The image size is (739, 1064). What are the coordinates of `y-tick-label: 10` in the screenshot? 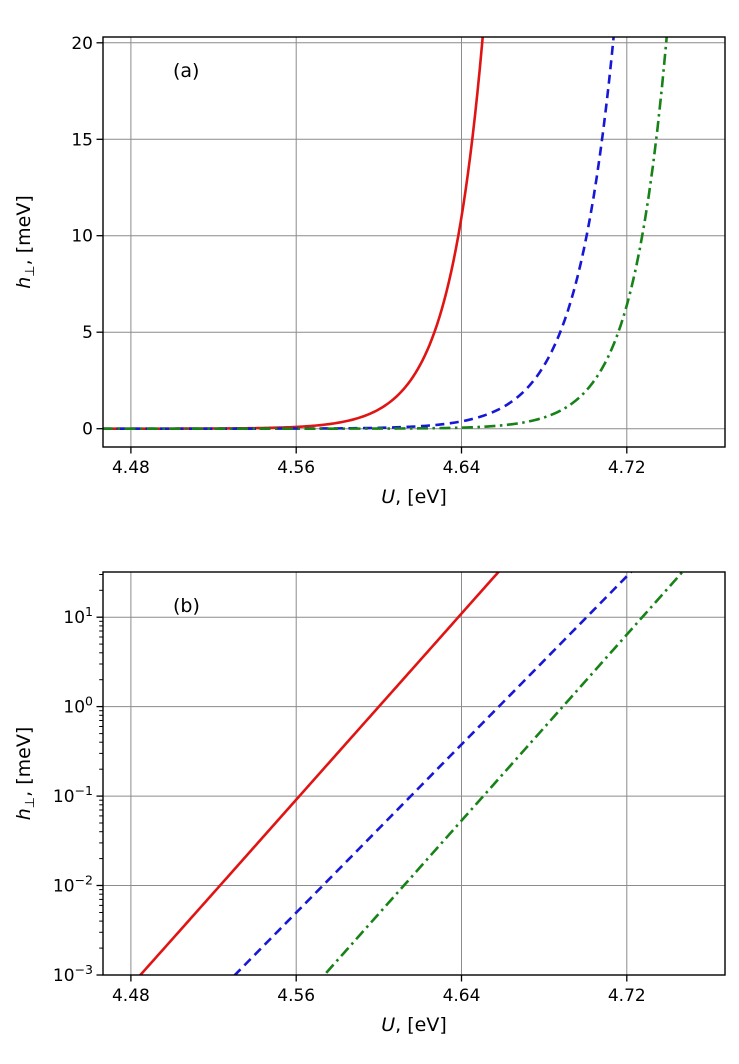 It's located at (82, 237).